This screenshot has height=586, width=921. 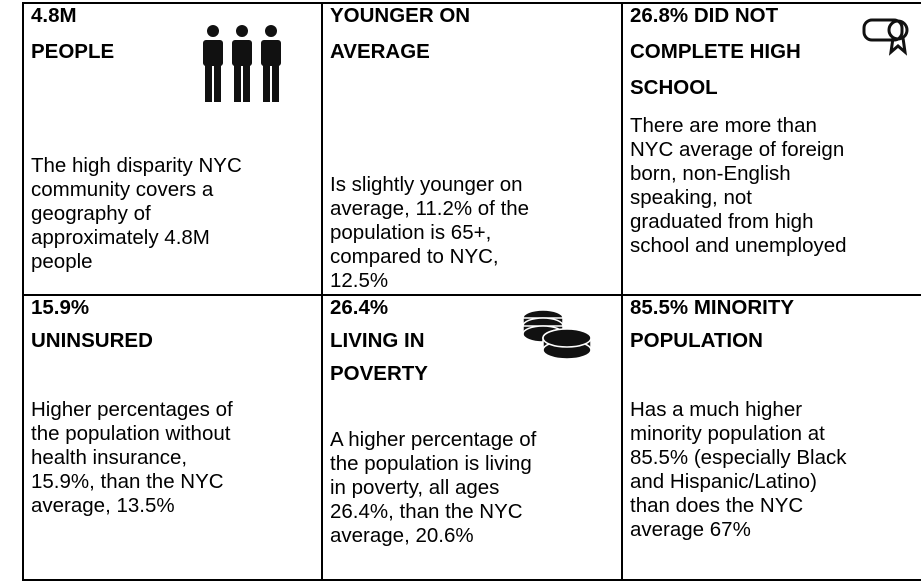 I want to click on people-icon, so click(x=242, y=63).